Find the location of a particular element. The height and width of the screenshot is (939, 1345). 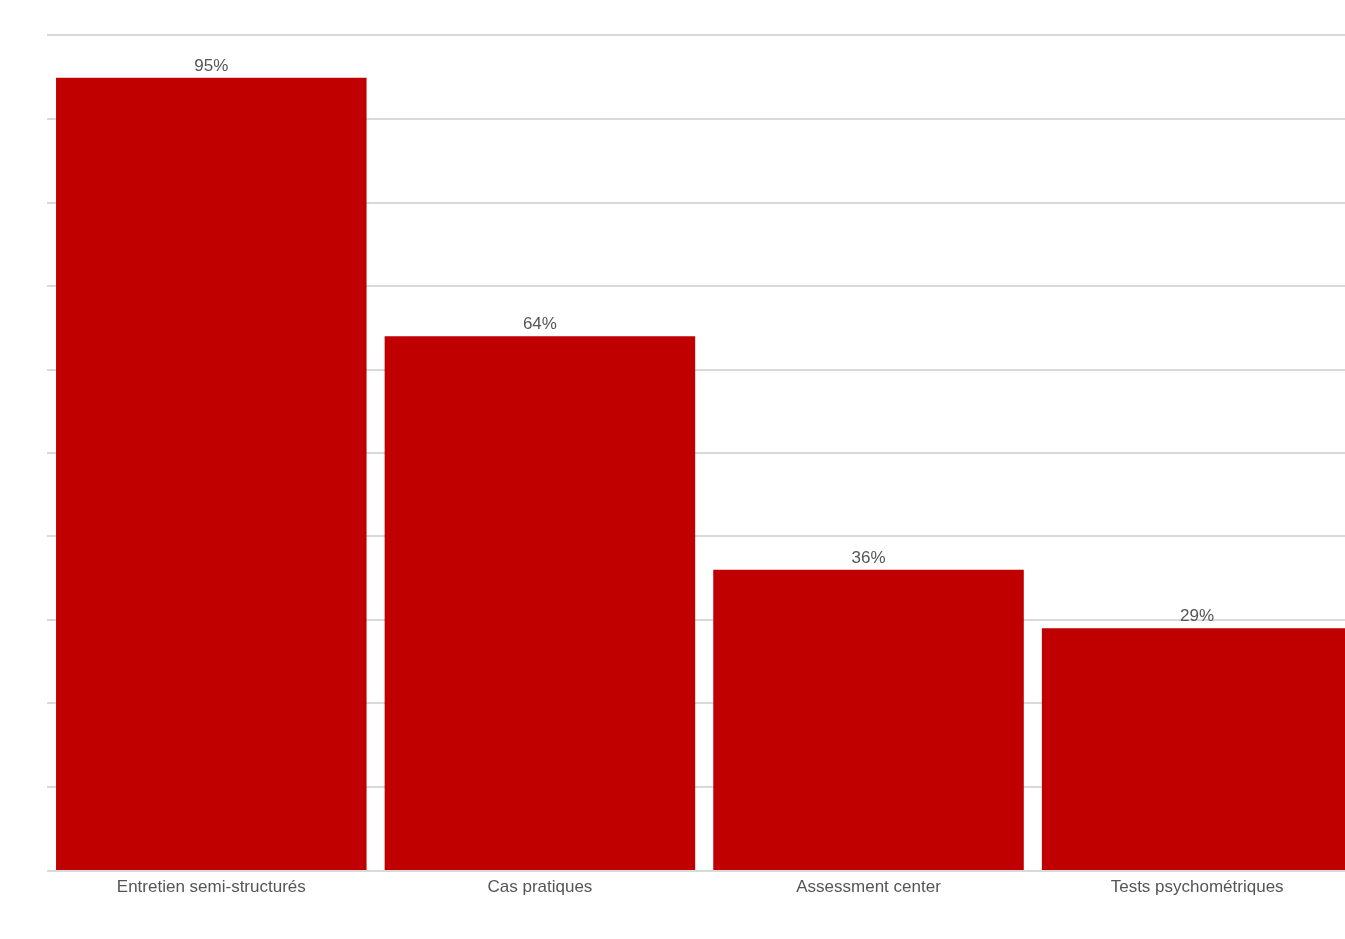

x-tick-label: Entretien semi-structurés is located at coordinates (211, 887).